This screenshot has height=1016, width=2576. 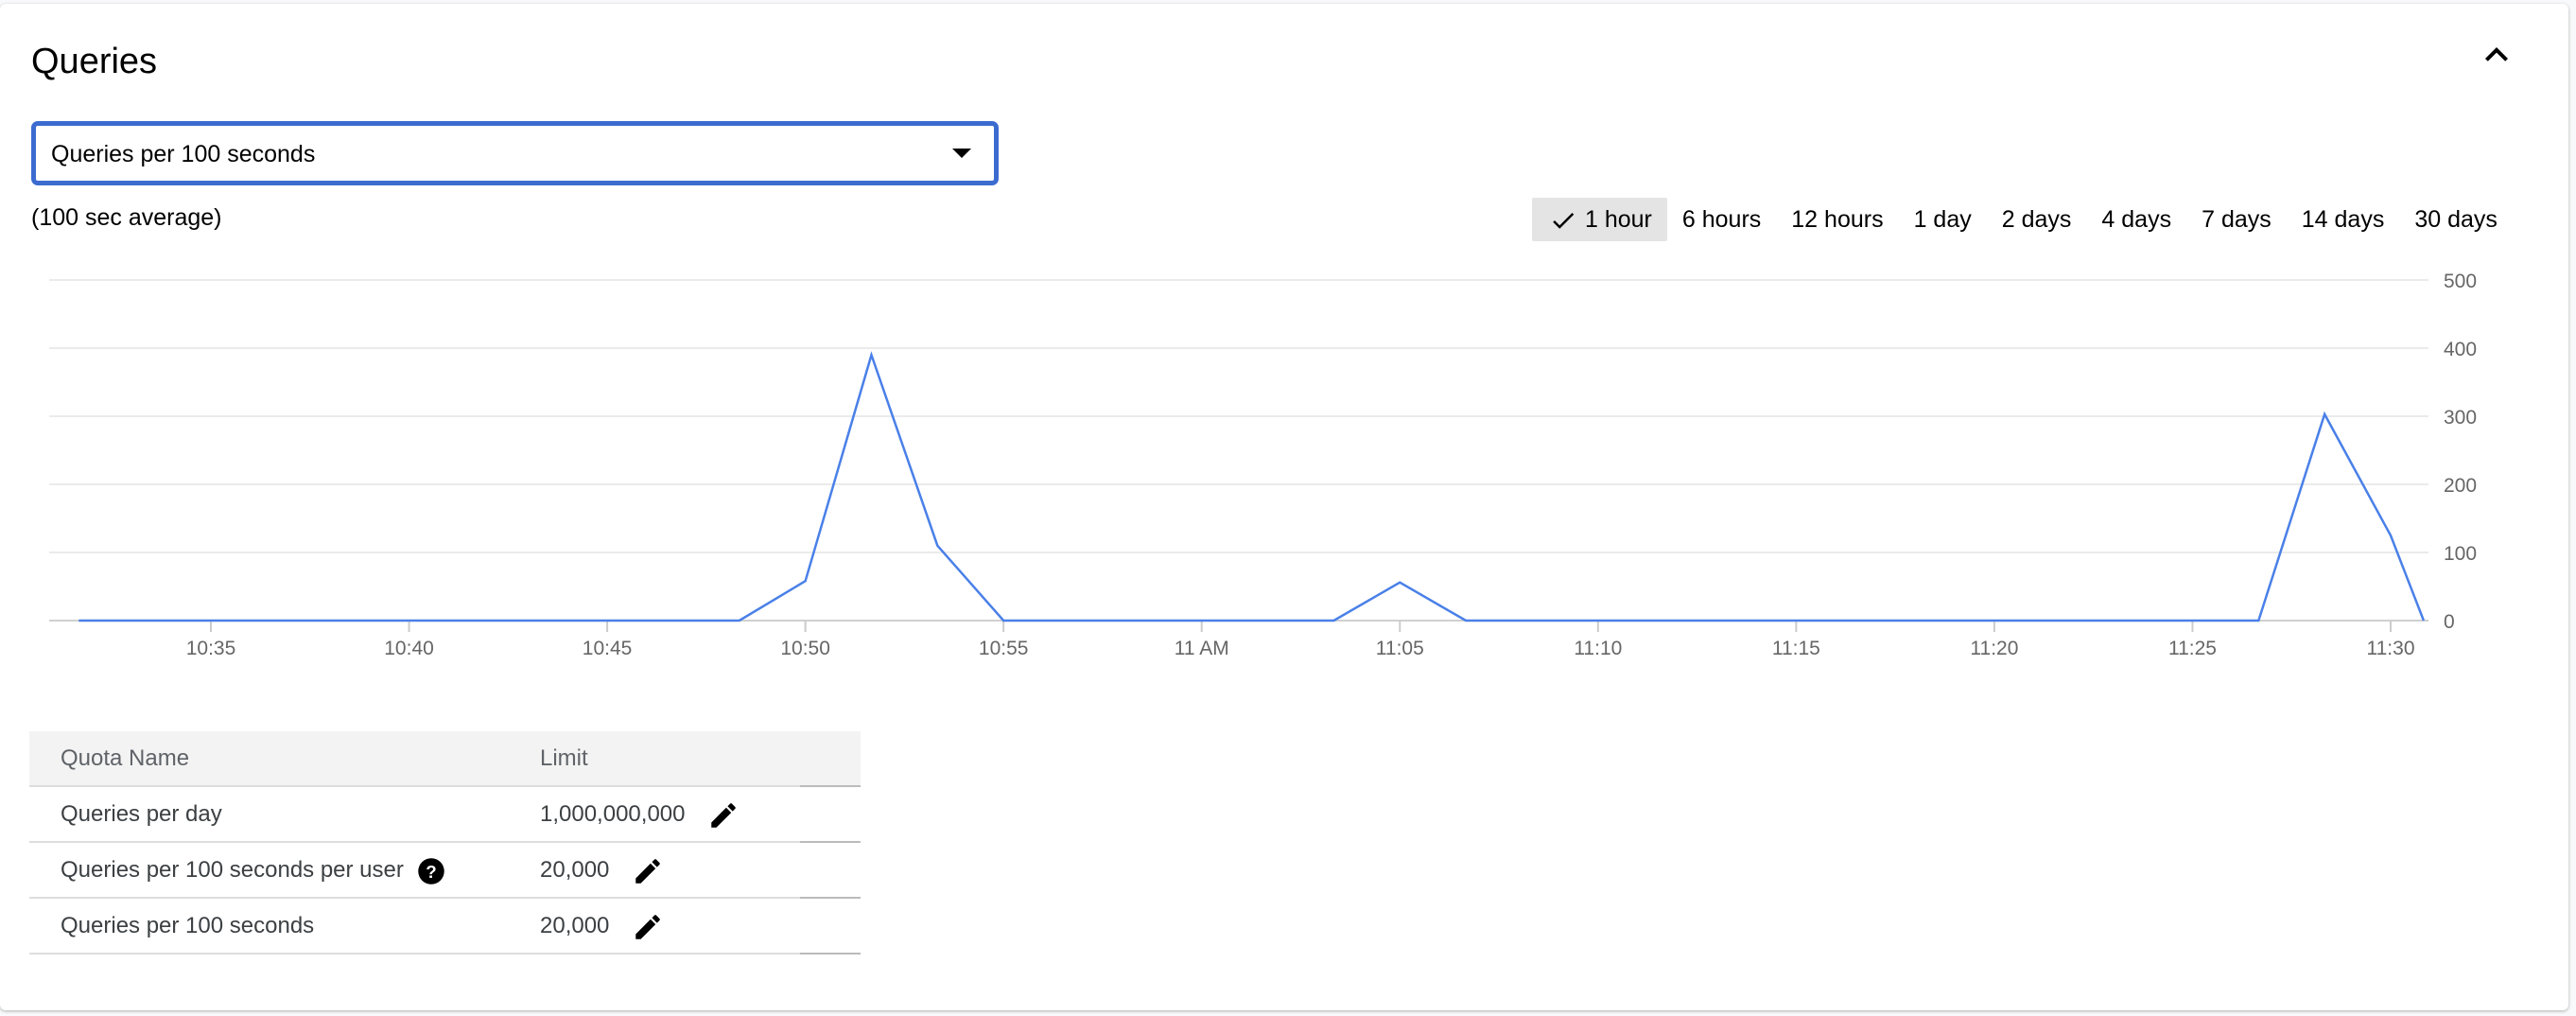 What do you see at coordinates (2460, 281) in the screenshot?
I see `y-tick-label: 500` at bounding box center [2460, 281].